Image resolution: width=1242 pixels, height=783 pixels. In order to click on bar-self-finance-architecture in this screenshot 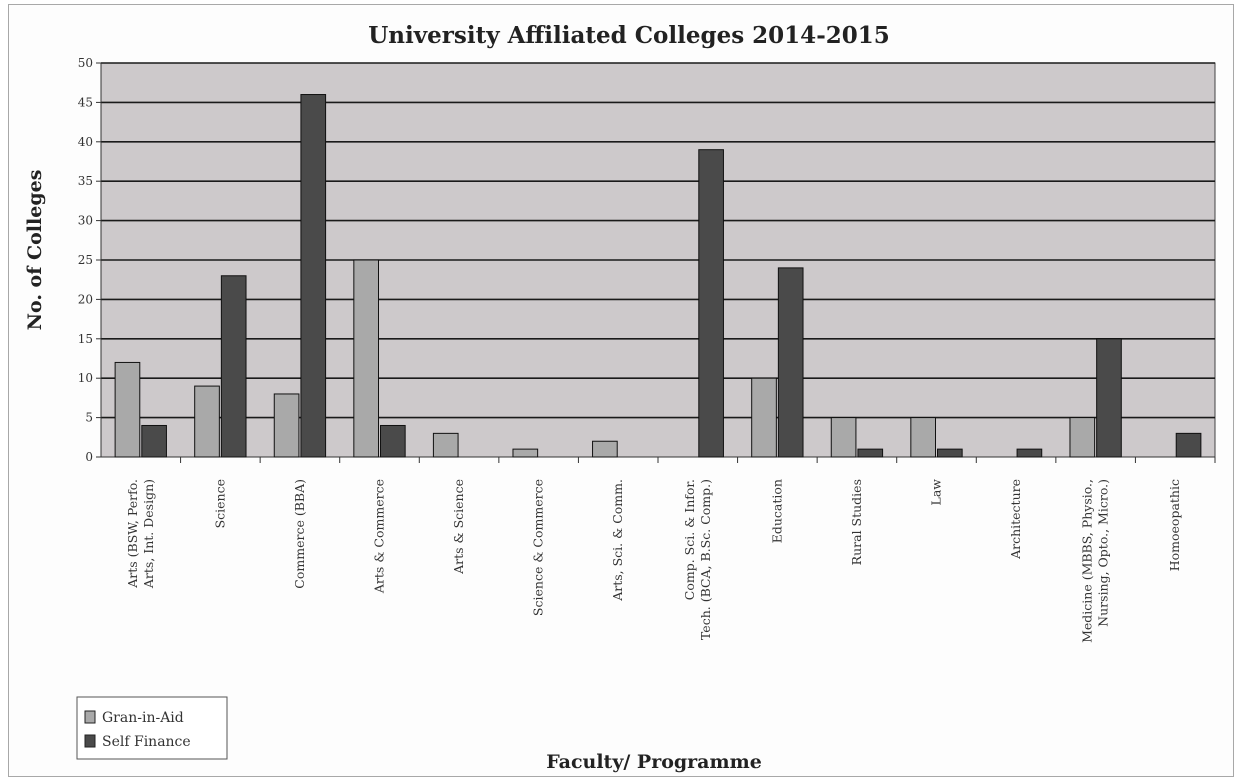, I will do `click(1029, 453)`.